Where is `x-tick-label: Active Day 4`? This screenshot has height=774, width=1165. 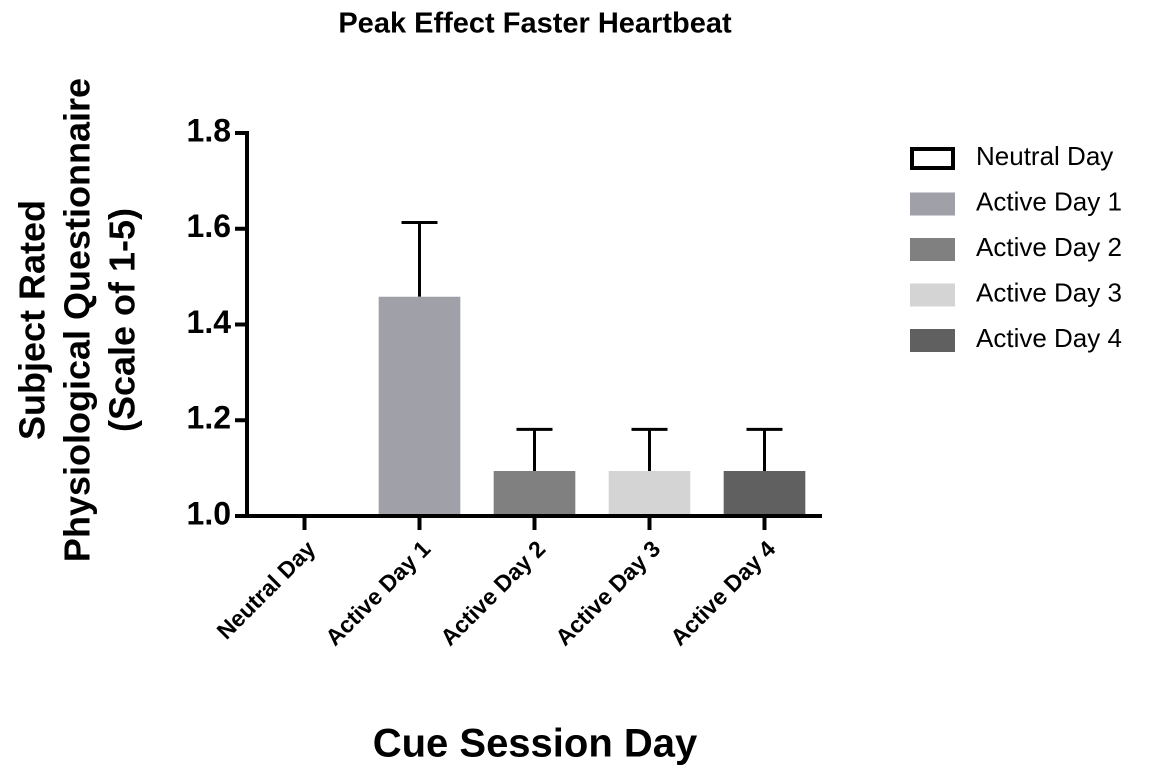 x-tick-label: Active Day 4 is located at coordinates (722, 592).